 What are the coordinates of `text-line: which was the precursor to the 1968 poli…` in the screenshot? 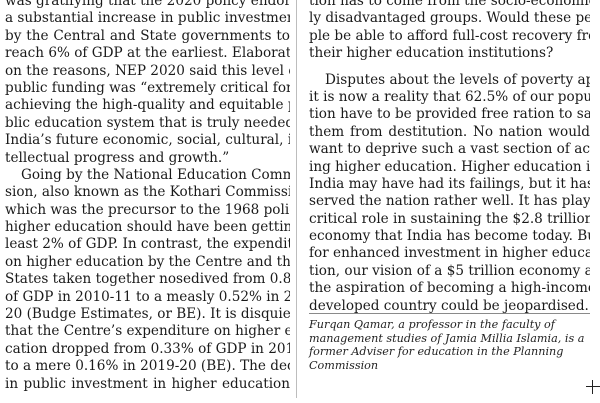 It's located at (147, 209).